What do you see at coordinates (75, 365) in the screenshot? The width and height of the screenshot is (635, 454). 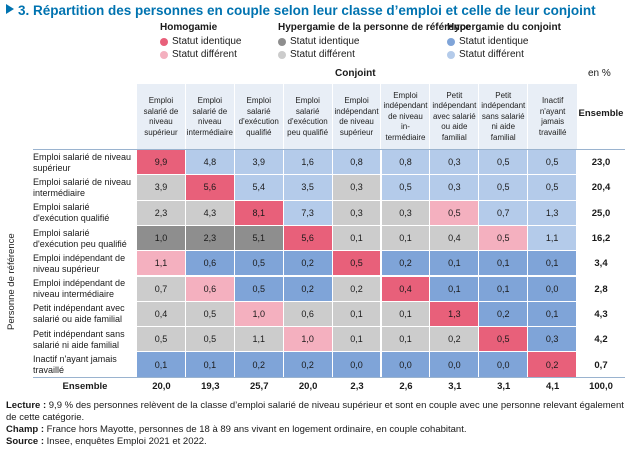 I see `row-label: Inactif n'ayant jamais travaillé` at bounding box center [75, 365].